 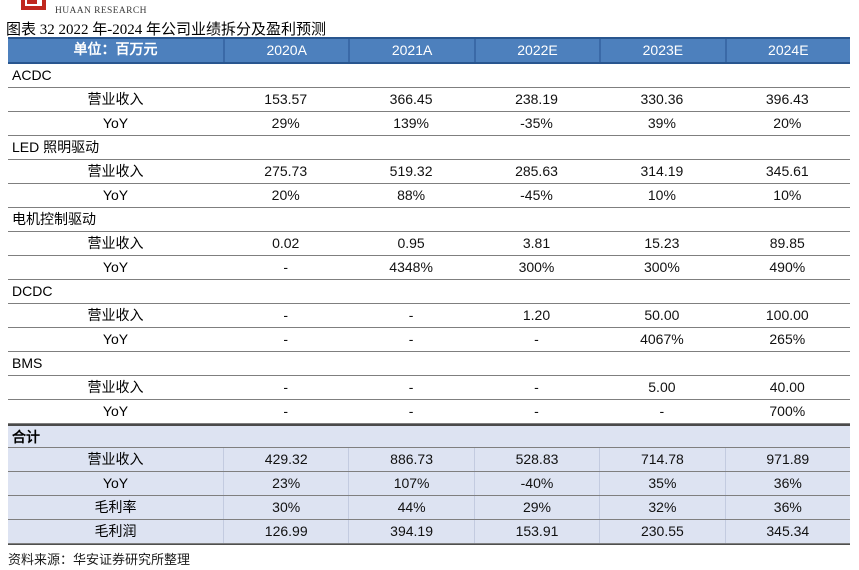 I want to click on value-cell: 5.00, so click(x=662, y=387).